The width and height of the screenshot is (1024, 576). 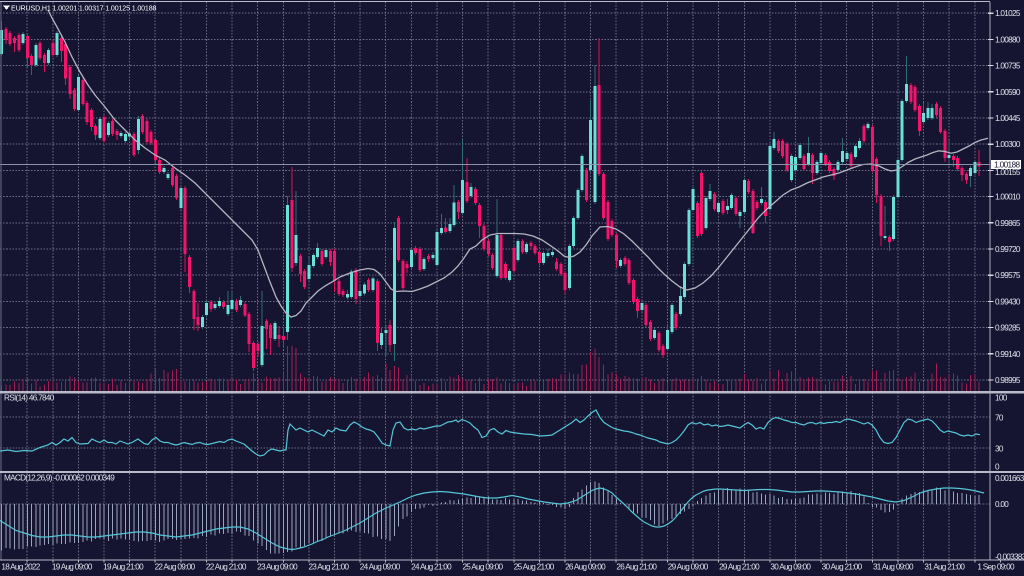 What do you see at coordinates (688, 567) in the screenshot?
I see `svg-text: 29 Aug 09:00` at bounding box center [688, 567].